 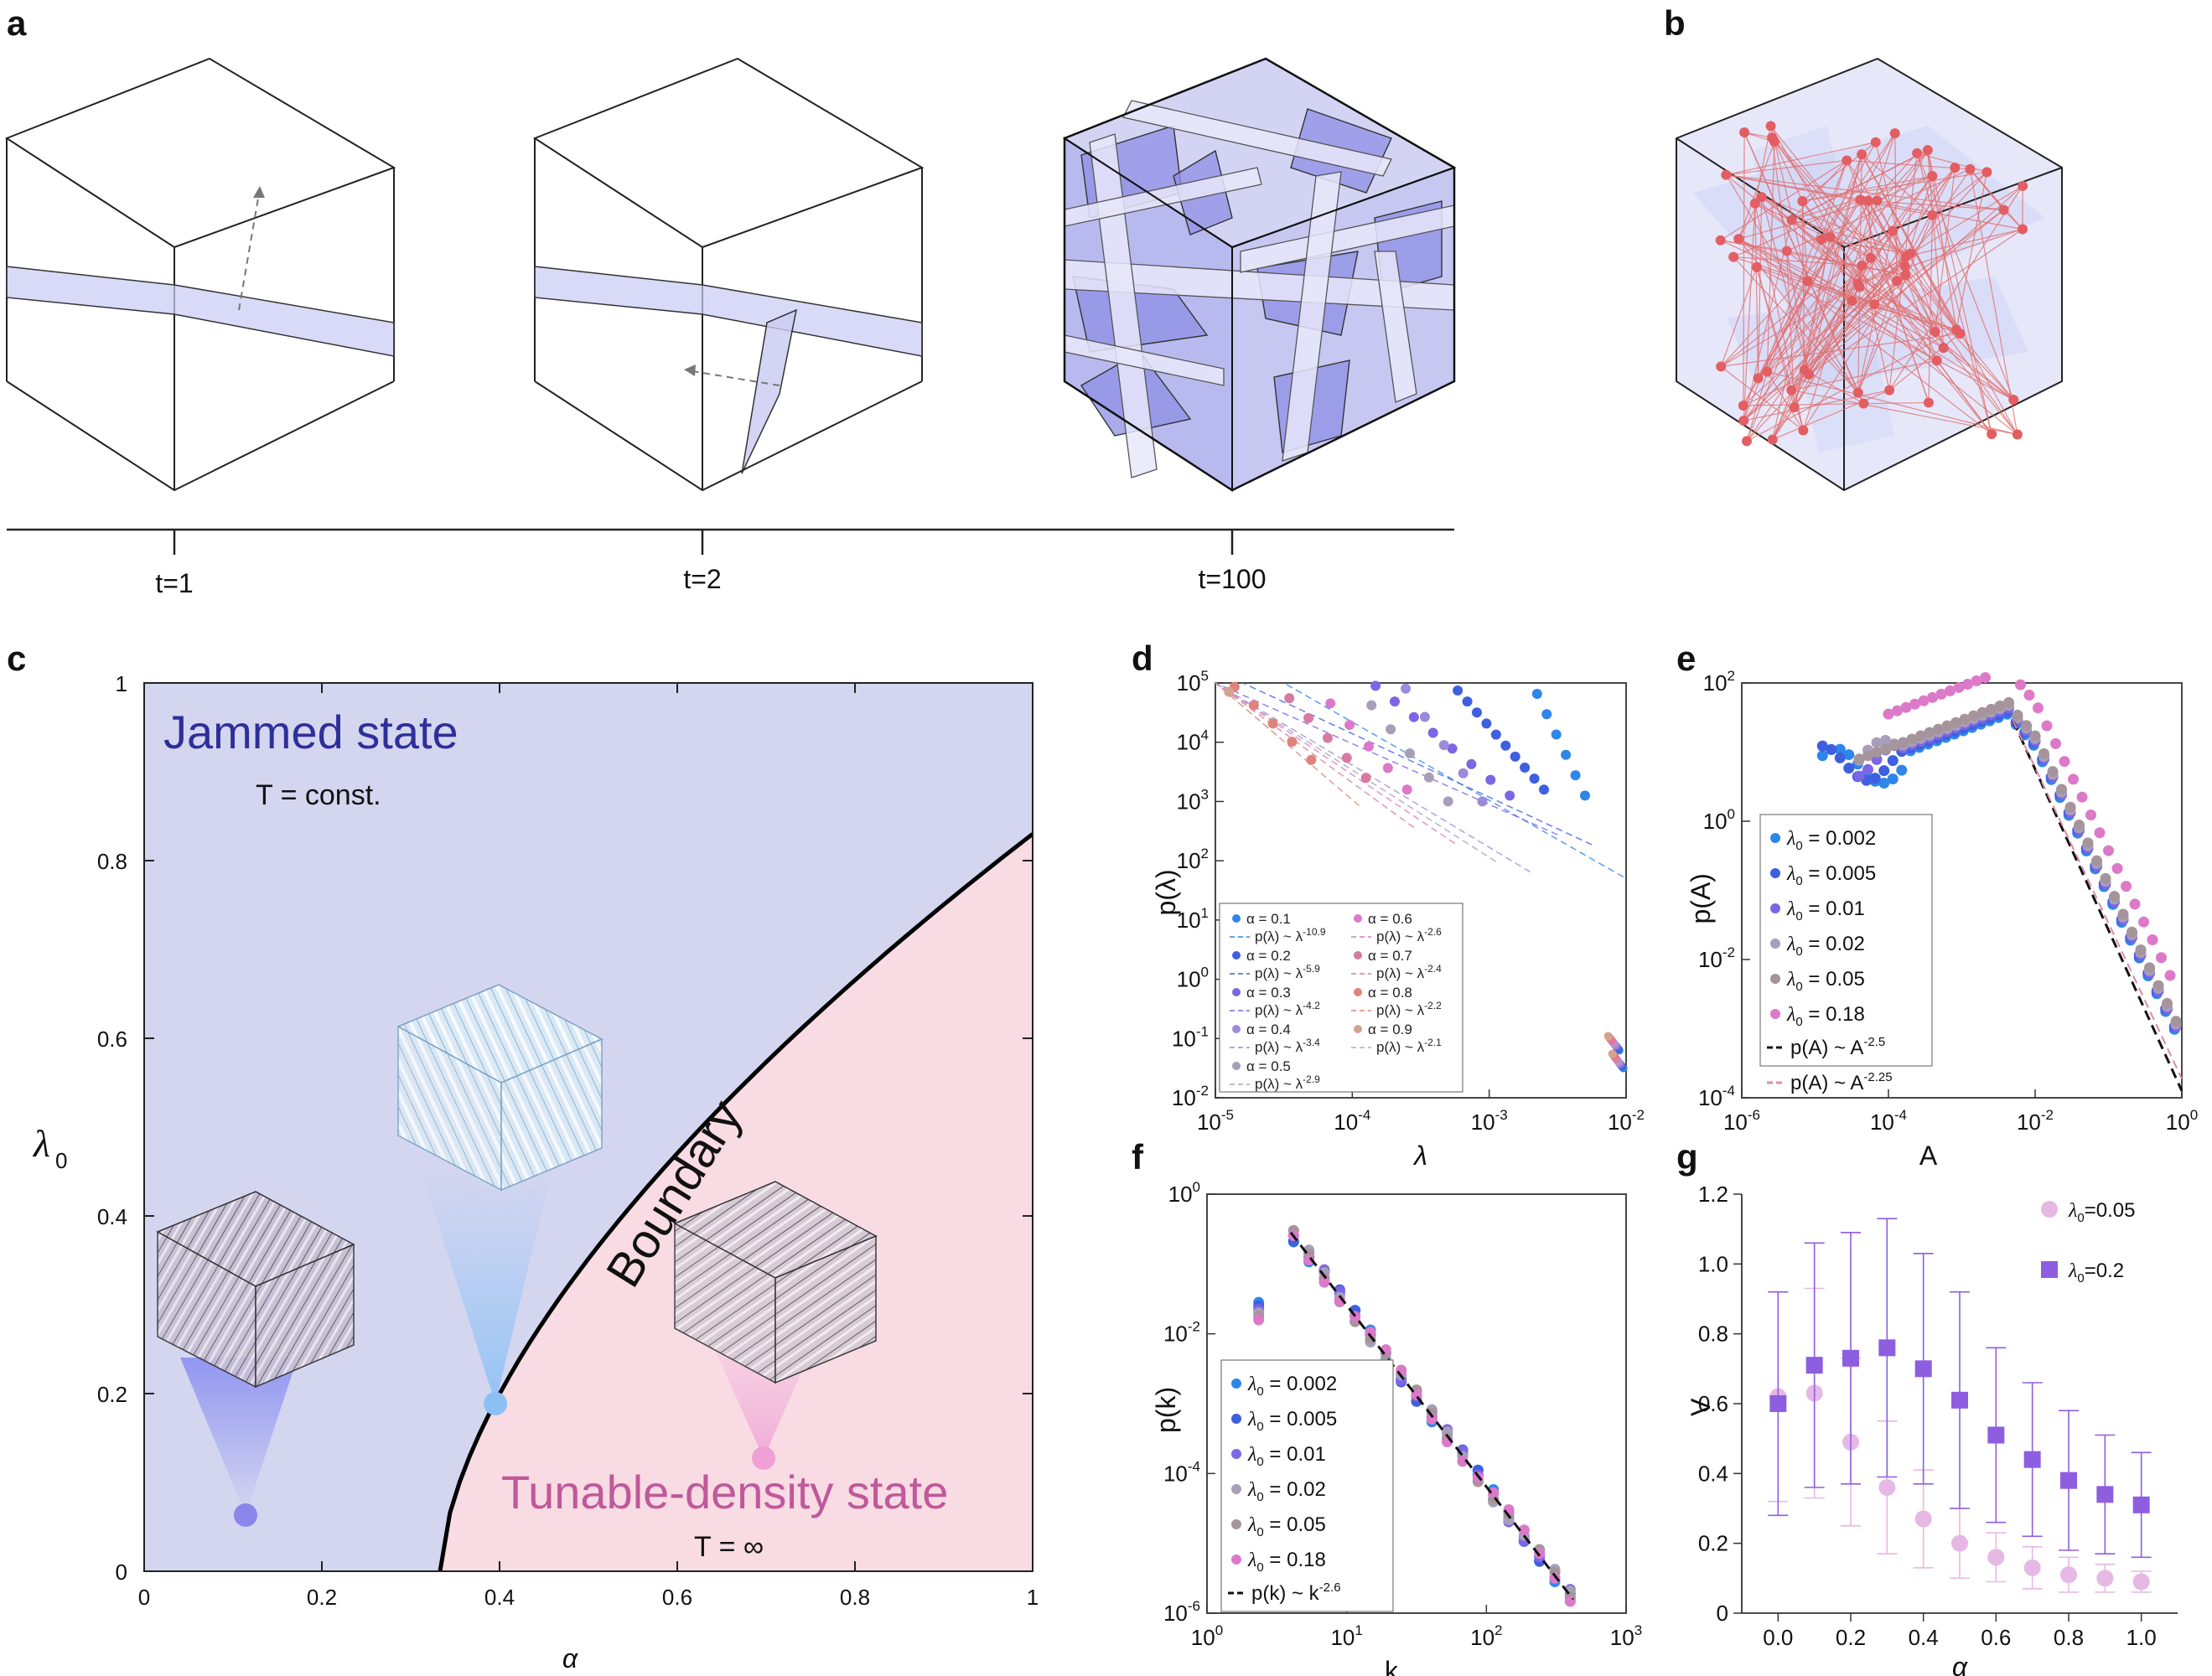 I want to click on e-fit-line, so click(x=2097, y=899).